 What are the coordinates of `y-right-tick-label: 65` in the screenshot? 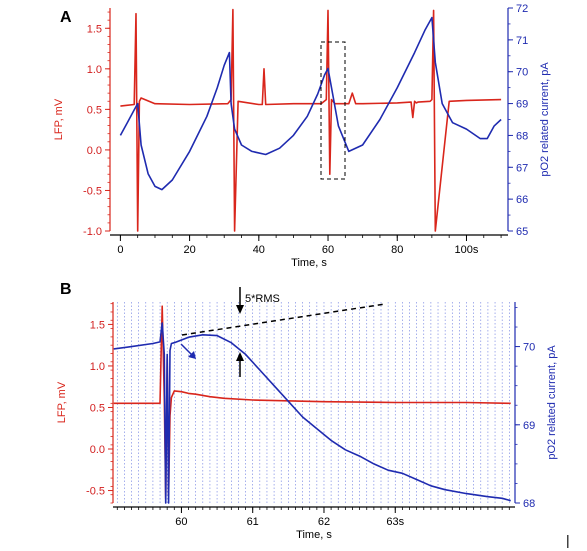 It's located at (522, 232).